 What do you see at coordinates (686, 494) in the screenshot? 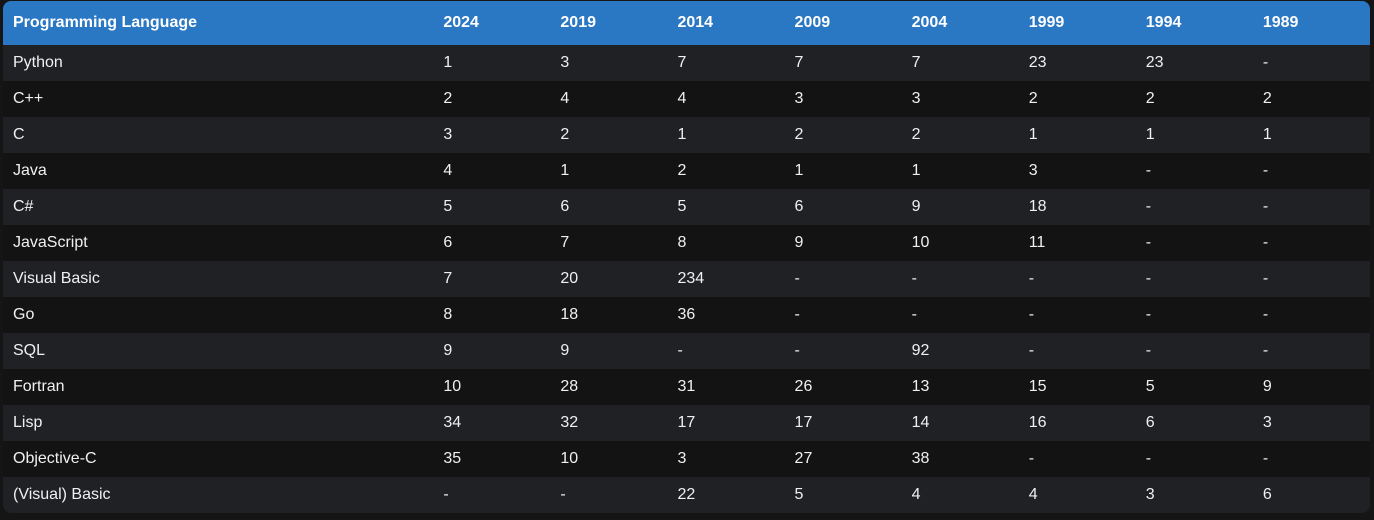
I see `rank-cell: 22` at bounding box center [686, 494].